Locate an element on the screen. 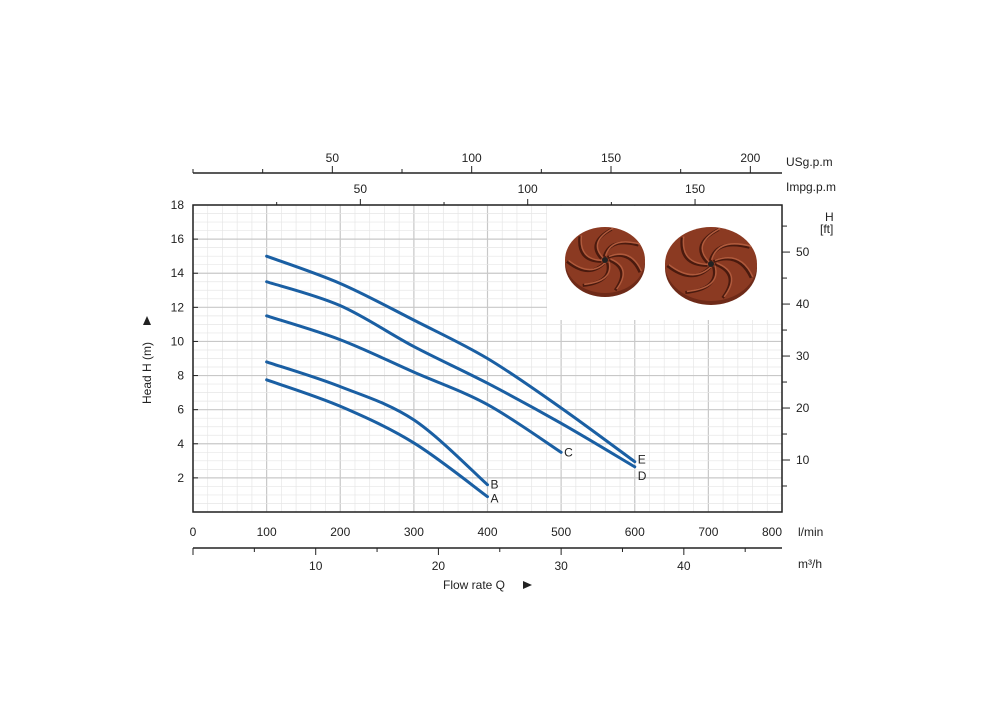 This screenshot has width=1000, height=712. y-tick-label: 12 is located at coordinates (178, 307).